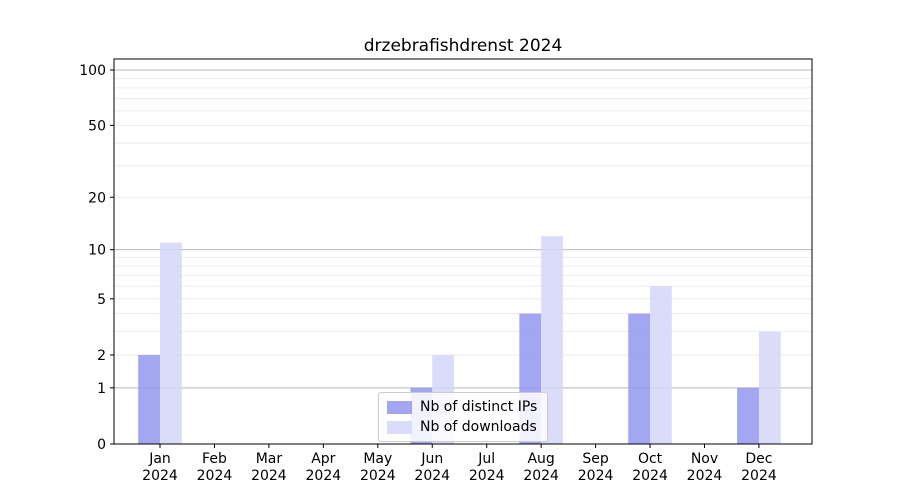  Describe the element at coordinates (101, 445) in the screenshot. I see `y-tick-label: 0` at that location.